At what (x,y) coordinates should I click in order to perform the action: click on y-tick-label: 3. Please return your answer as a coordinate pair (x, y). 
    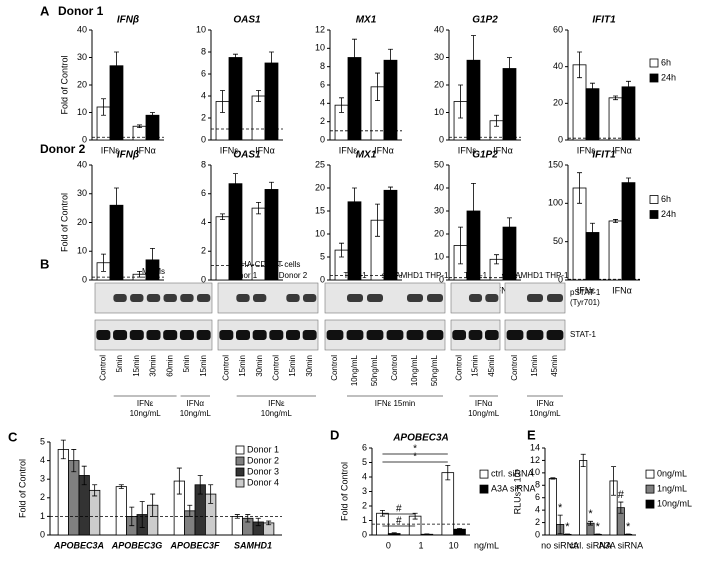
    Looking at the image, I should click on (364, 491).